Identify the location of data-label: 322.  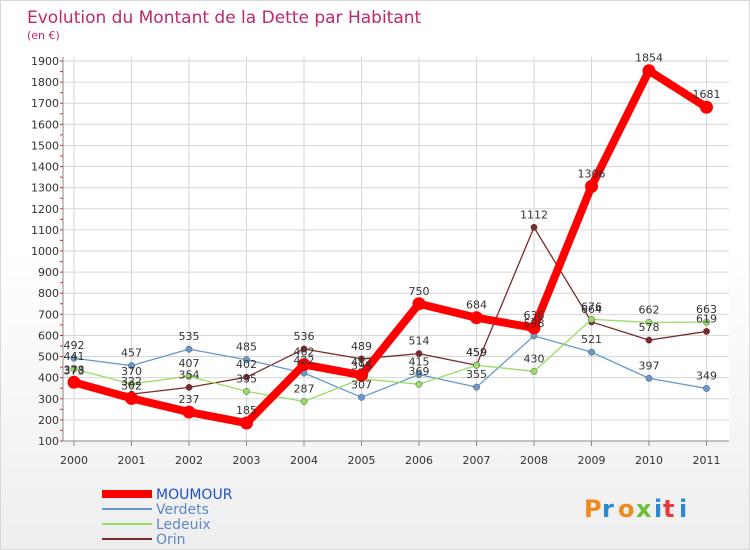
(131, 381).